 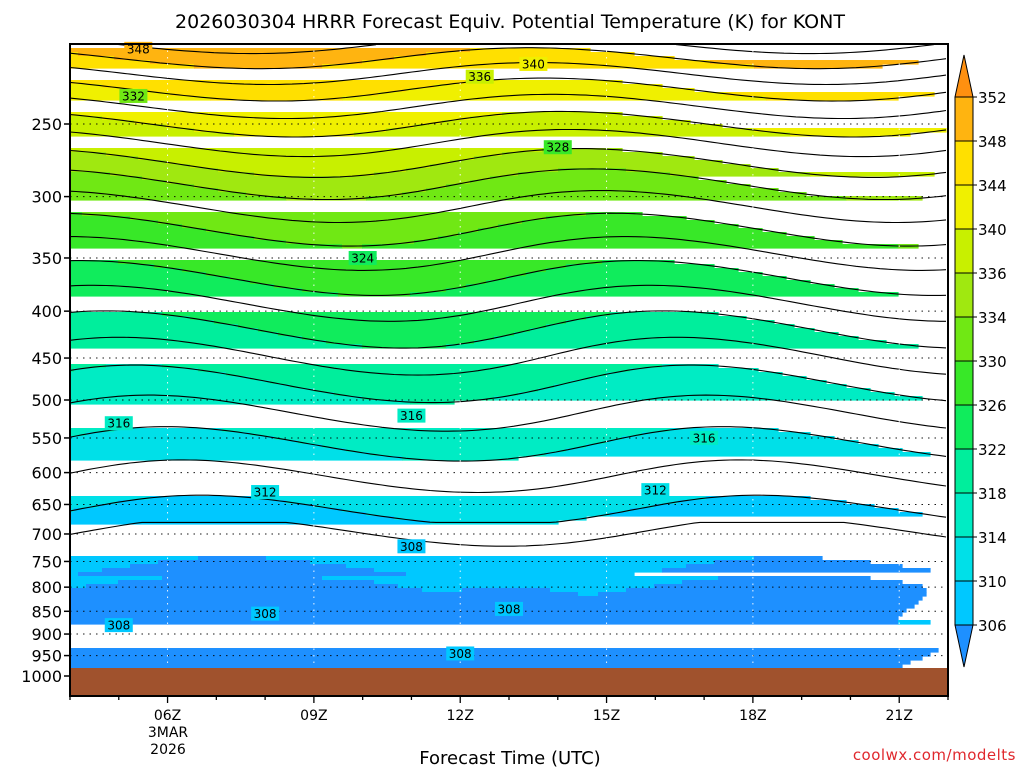 I want to click on contour-label-328: 328, so click(x=557, y=148).